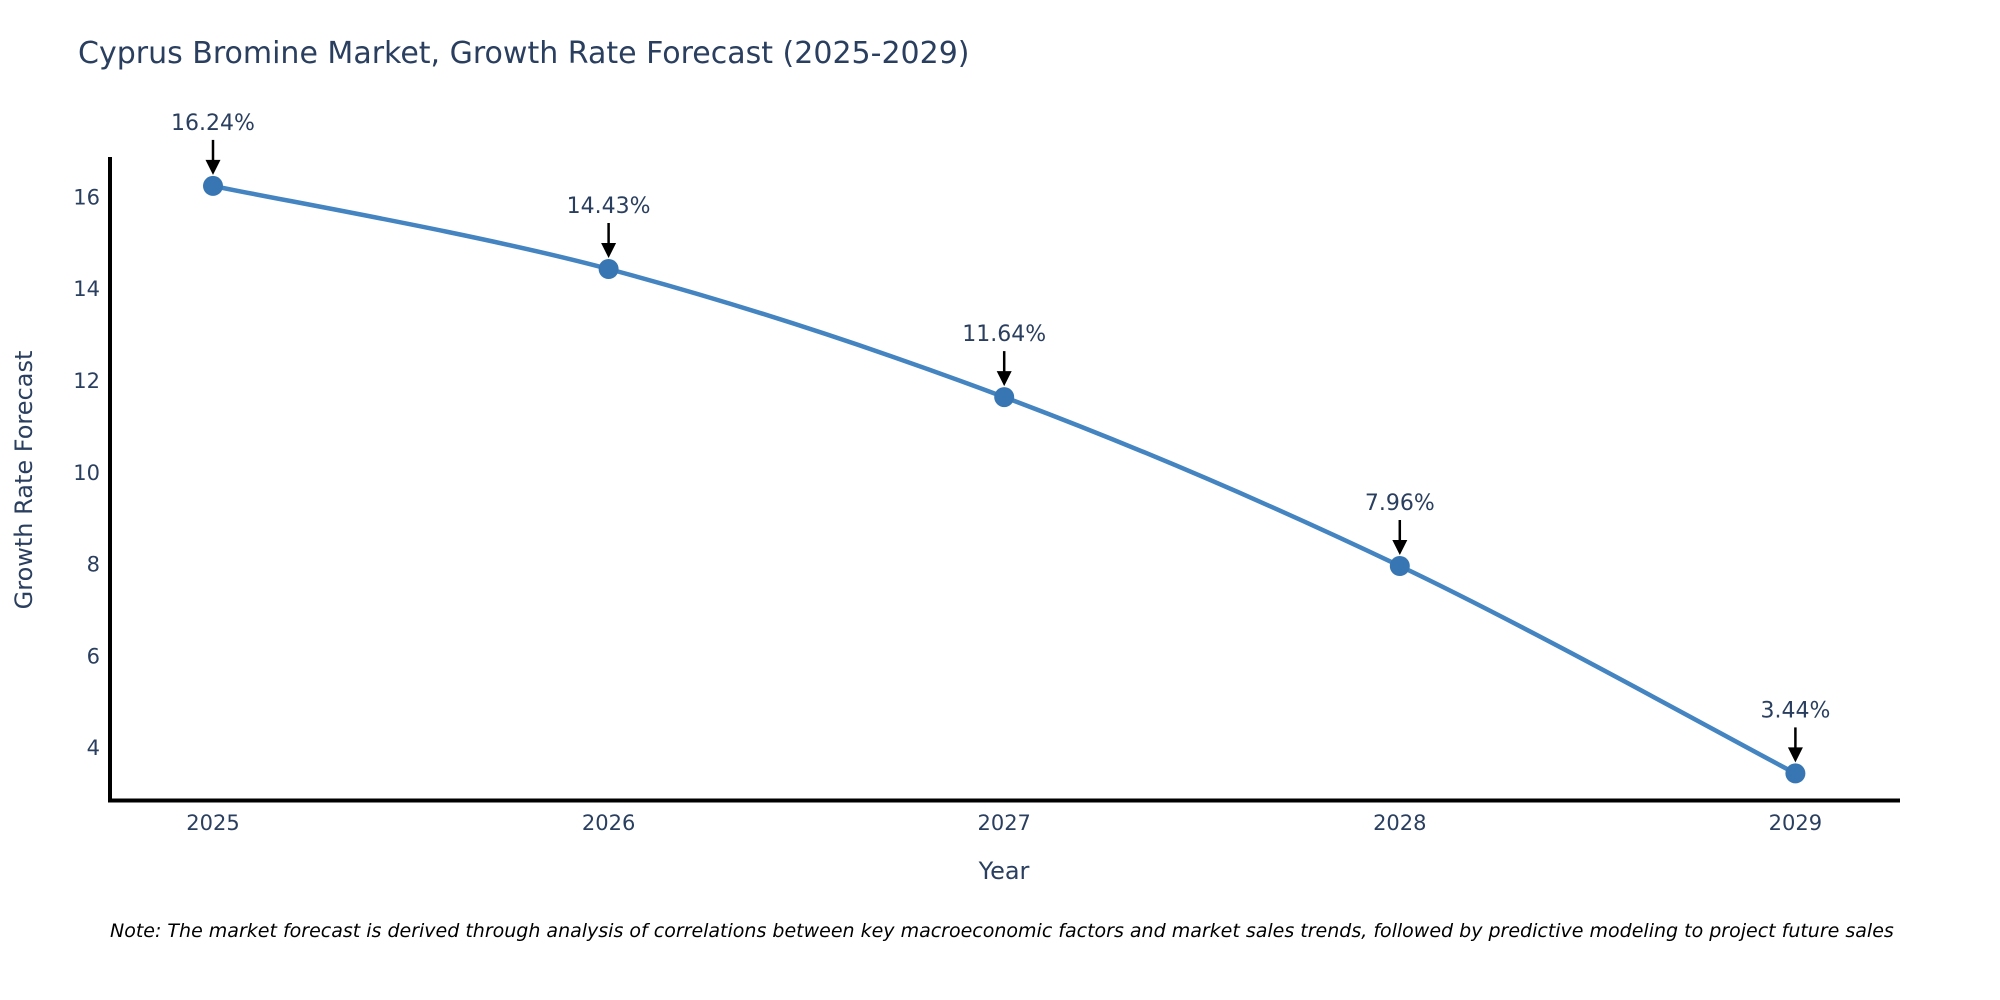 This screenshot has width=2000, height=1000. Describe the element at coordinates (608, 823) in the screenshot. I see `x-tick-label: 2026` at that location.